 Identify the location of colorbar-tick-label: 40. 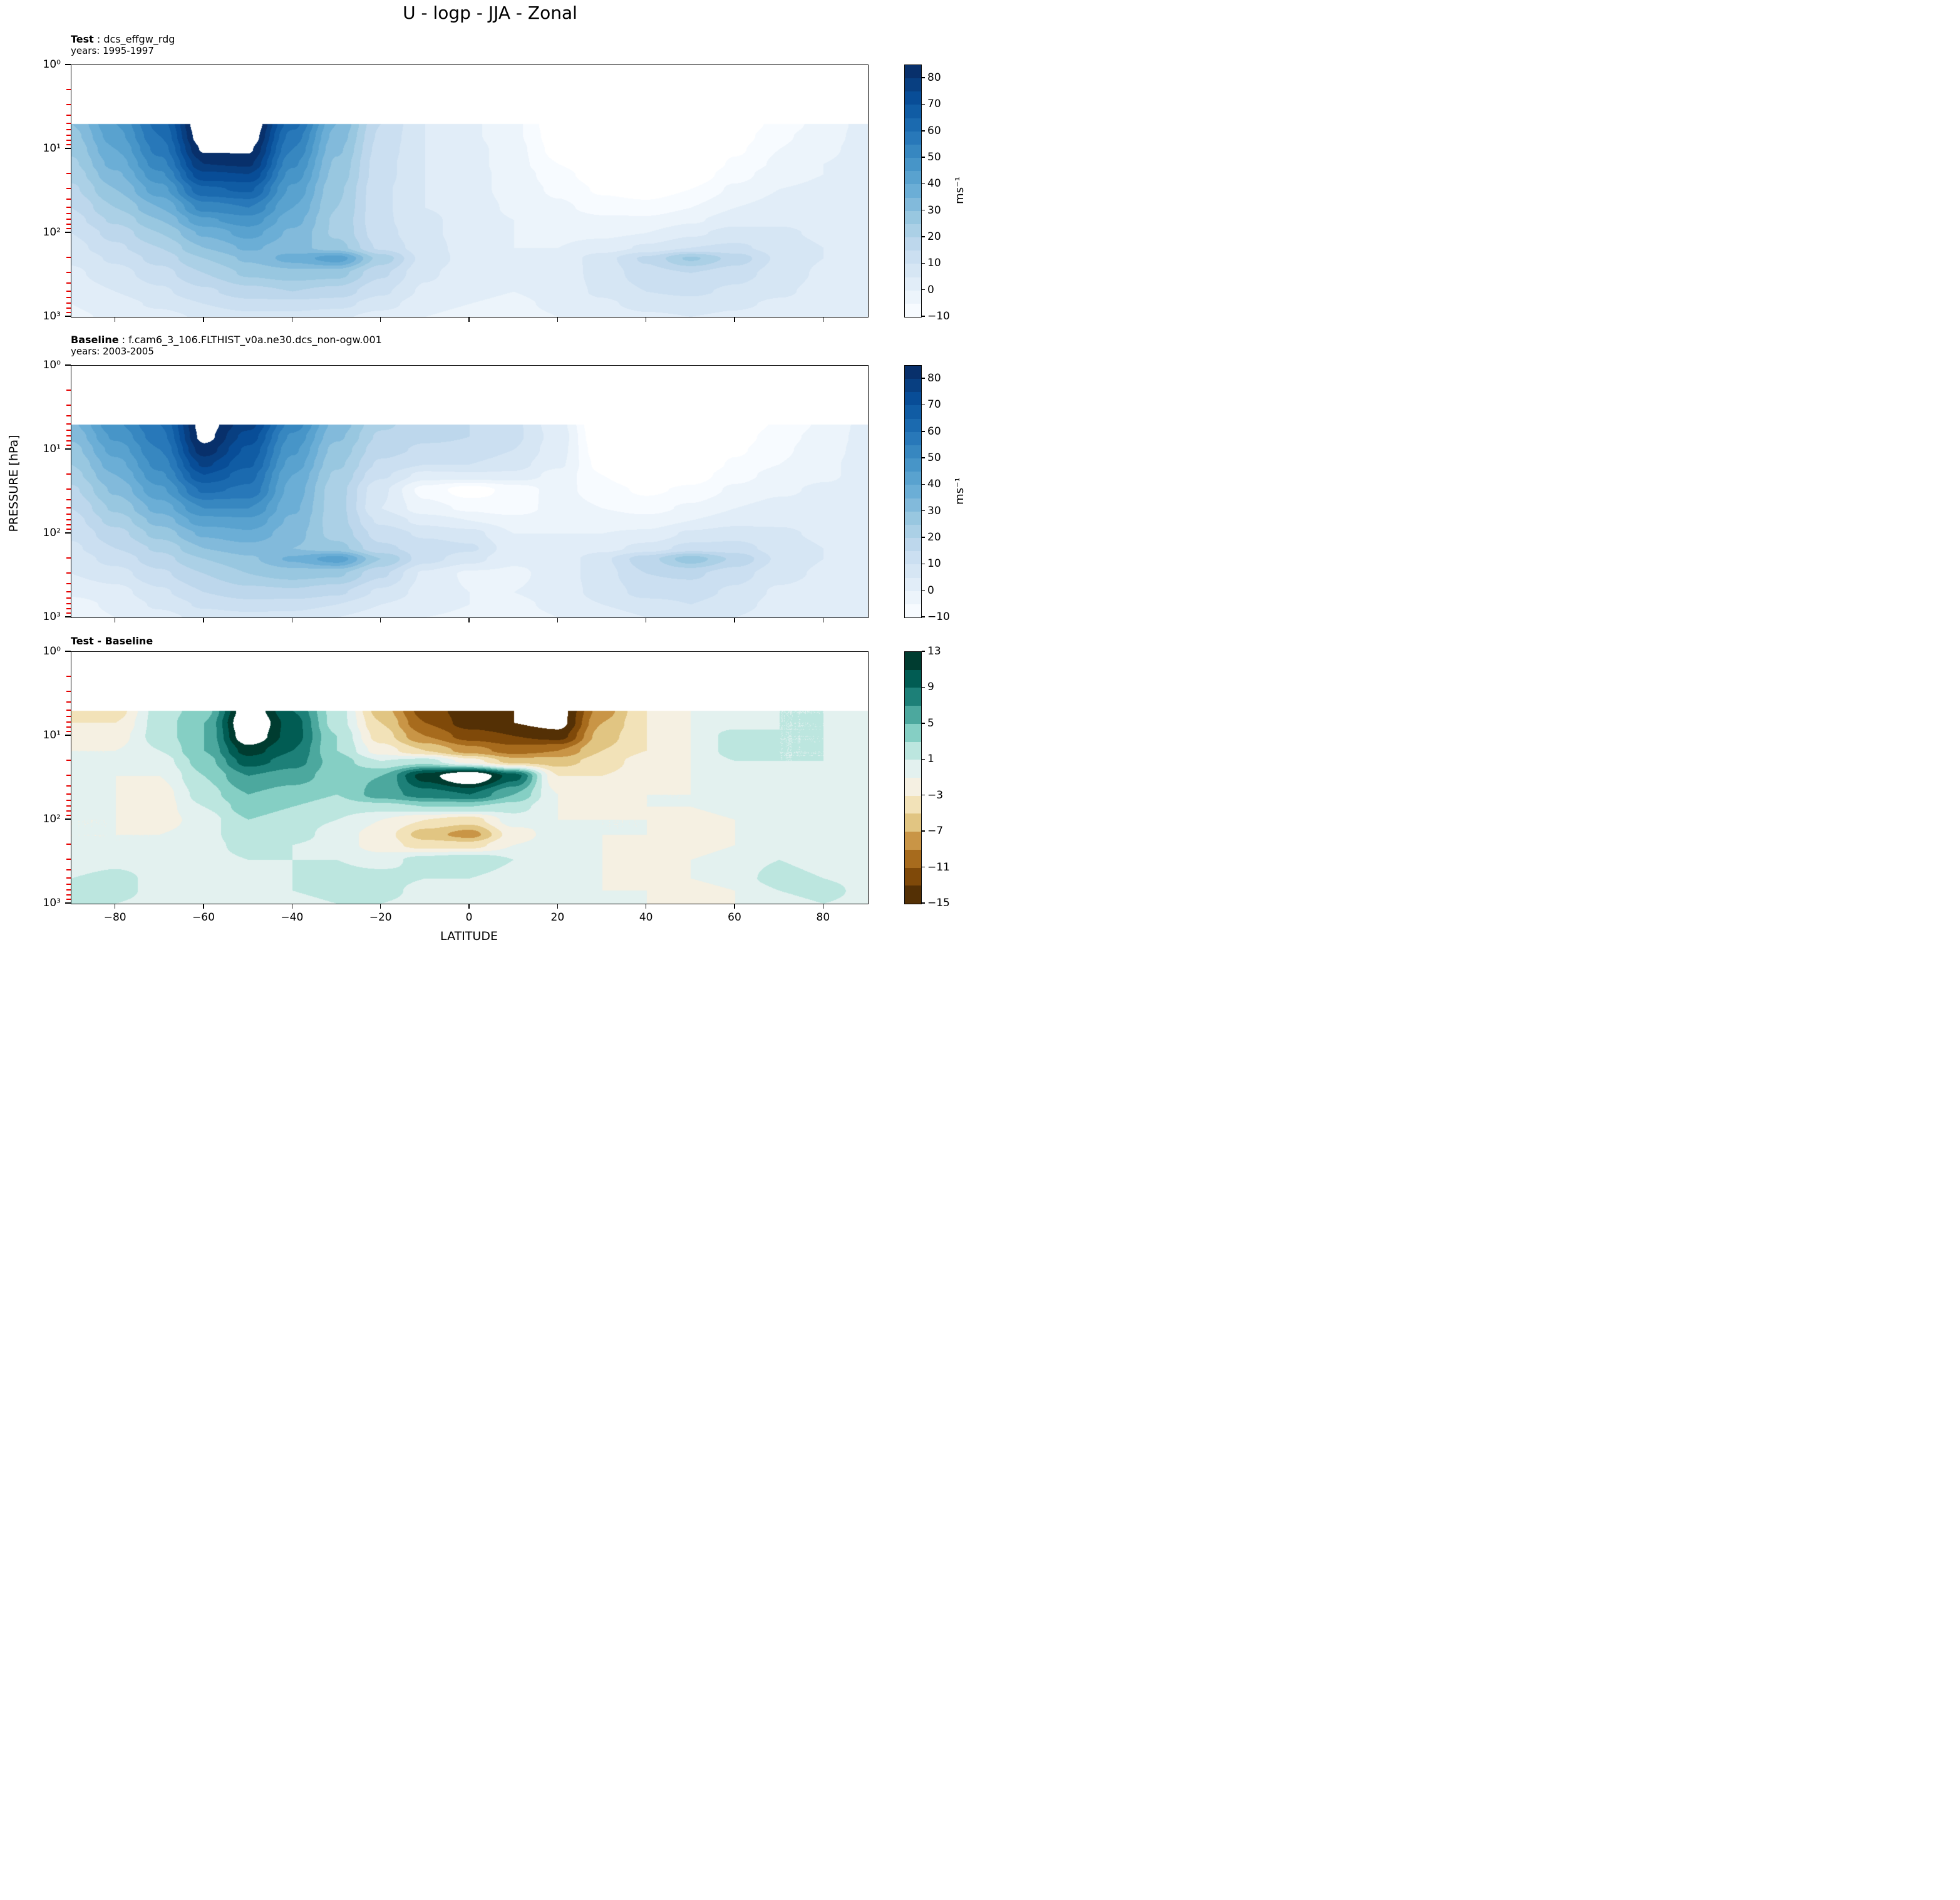
(934, 484).